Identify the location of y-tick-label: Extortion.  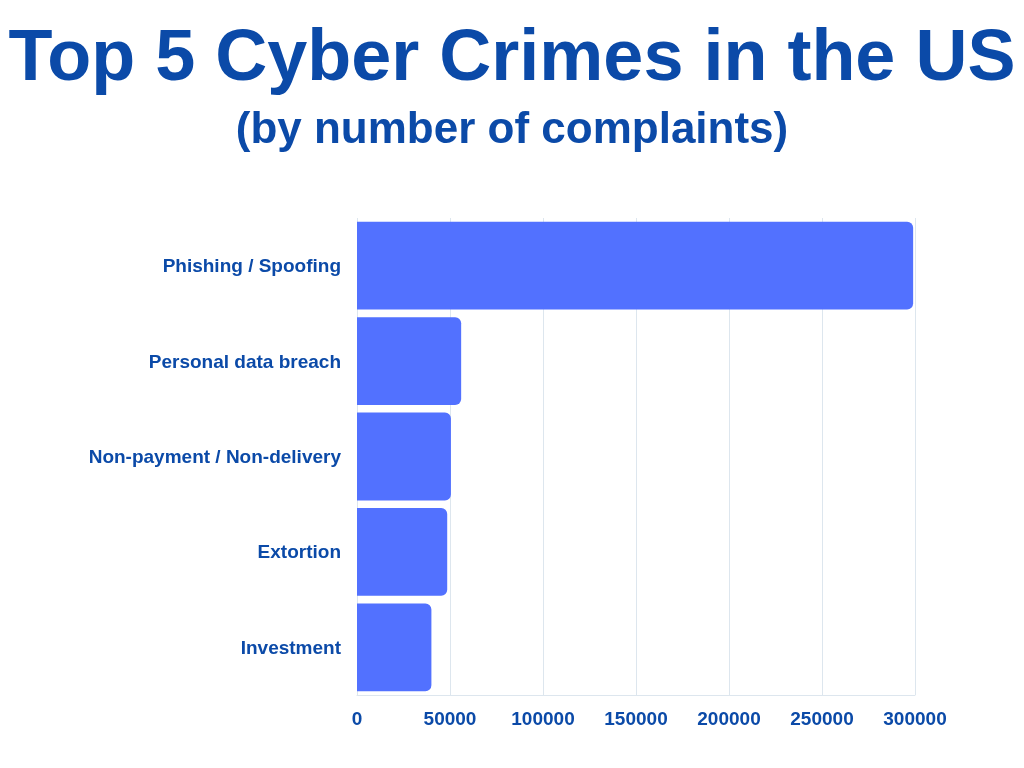
(299, 552).